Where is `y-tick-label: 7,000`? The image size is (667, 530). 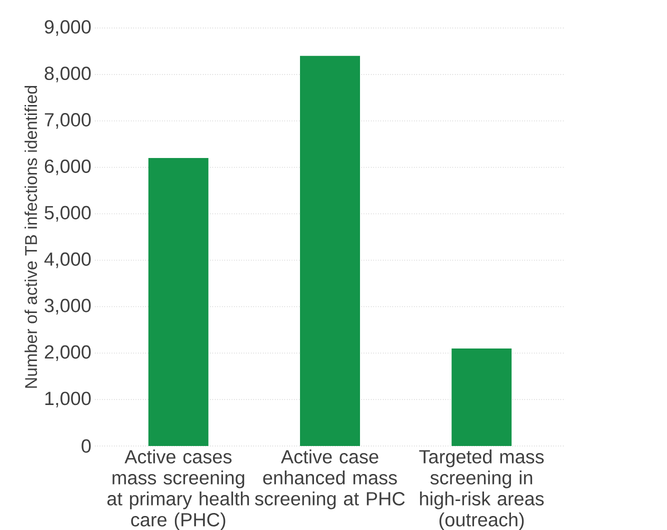
y-tick-label: 7,000 is located at coordinates (67, 121).